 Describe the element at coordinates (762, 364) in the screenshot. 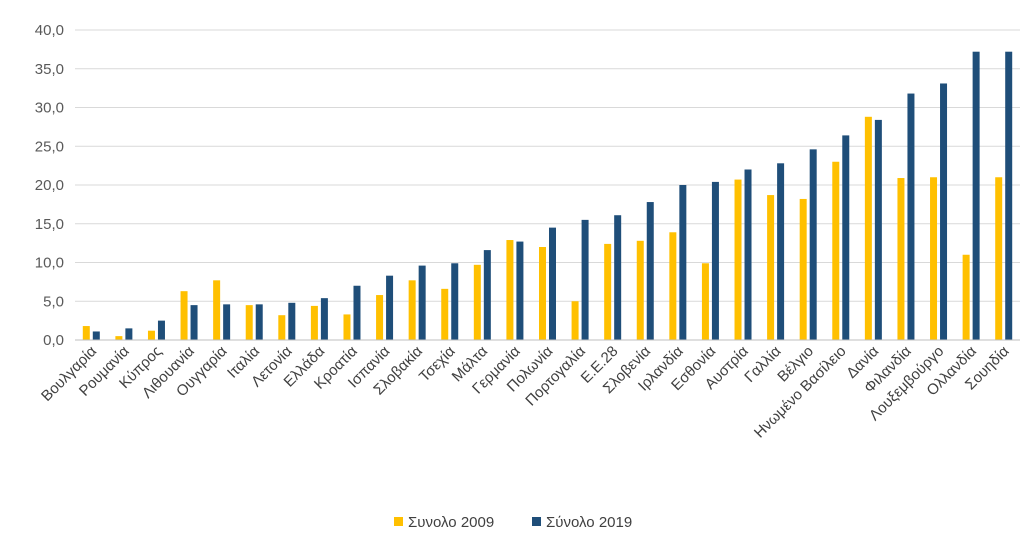

I see `category-label: Γαλλία` at that location.